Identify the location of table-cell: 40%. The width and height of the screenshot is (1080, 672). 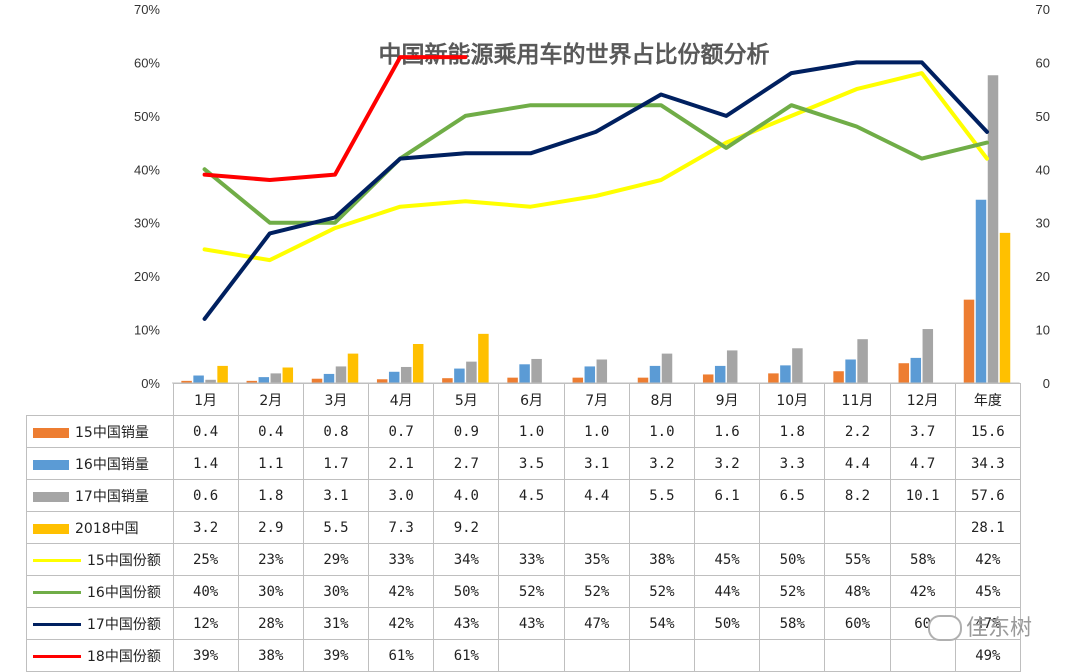
(205, 591).